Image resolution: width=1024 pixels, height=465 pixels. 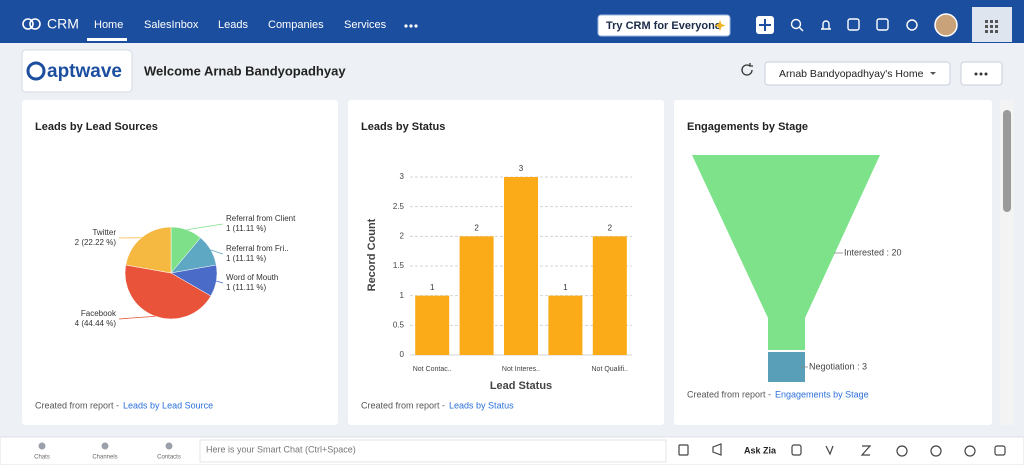 I want to click on brand-icon, so click(x=31, y=24).